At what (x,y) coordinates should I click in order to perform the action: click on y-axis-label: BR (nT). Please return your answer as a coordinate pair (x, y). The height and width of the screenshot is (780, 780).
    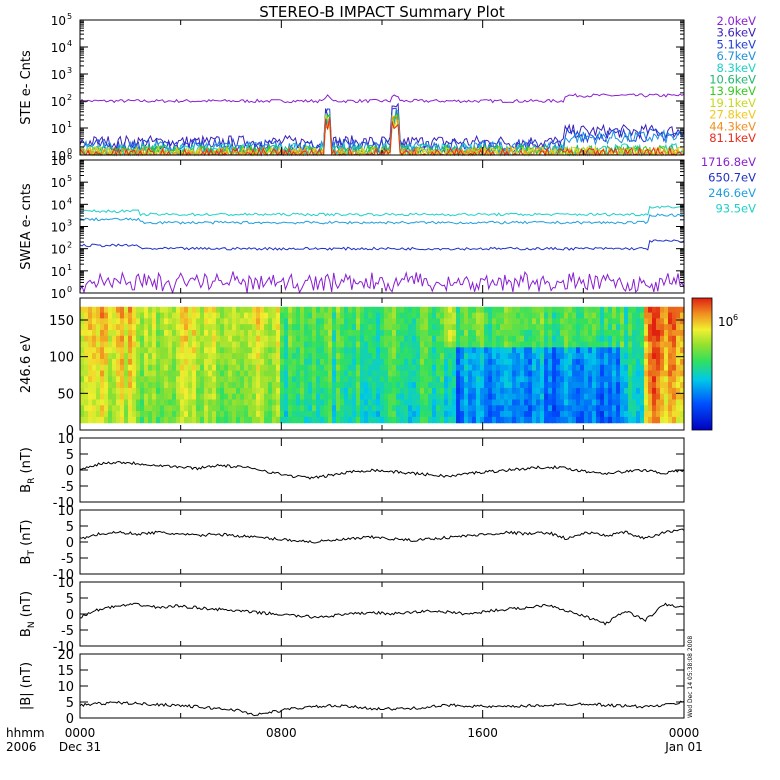
    Looking at the image, I should click on (28, 470).